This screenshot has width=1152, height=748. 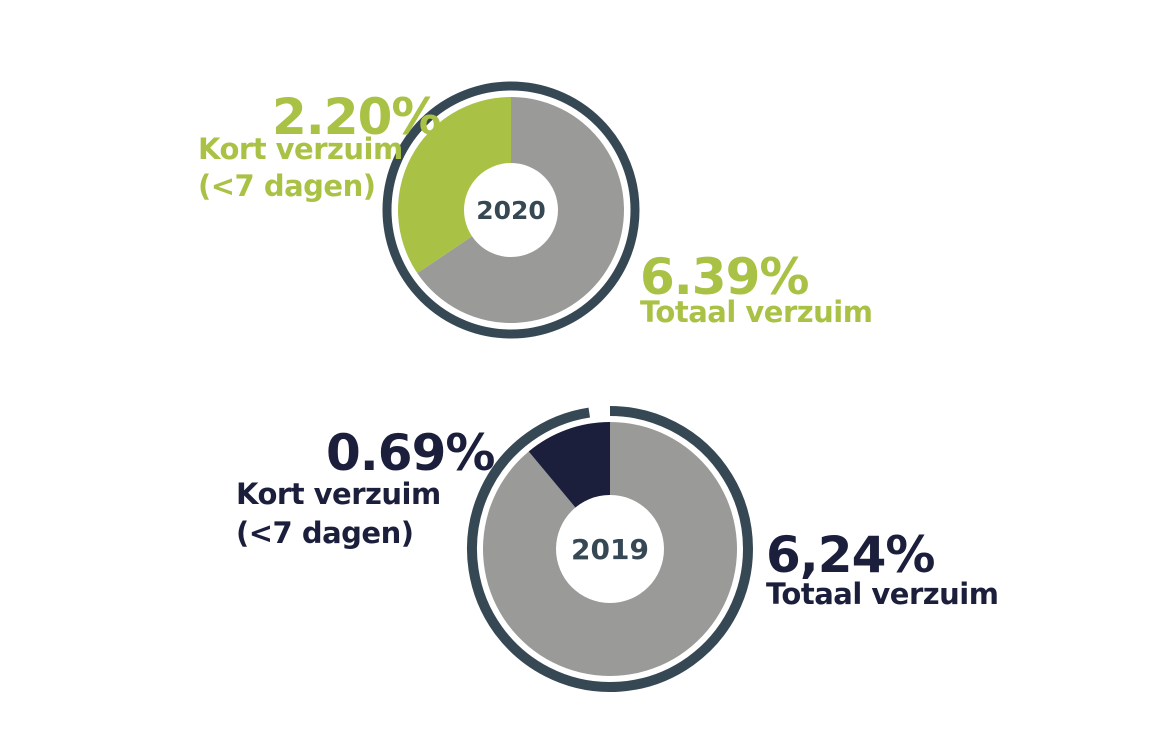 I want to click on total-absence-value-2019: 6,24%, so click(x=850, y=555).